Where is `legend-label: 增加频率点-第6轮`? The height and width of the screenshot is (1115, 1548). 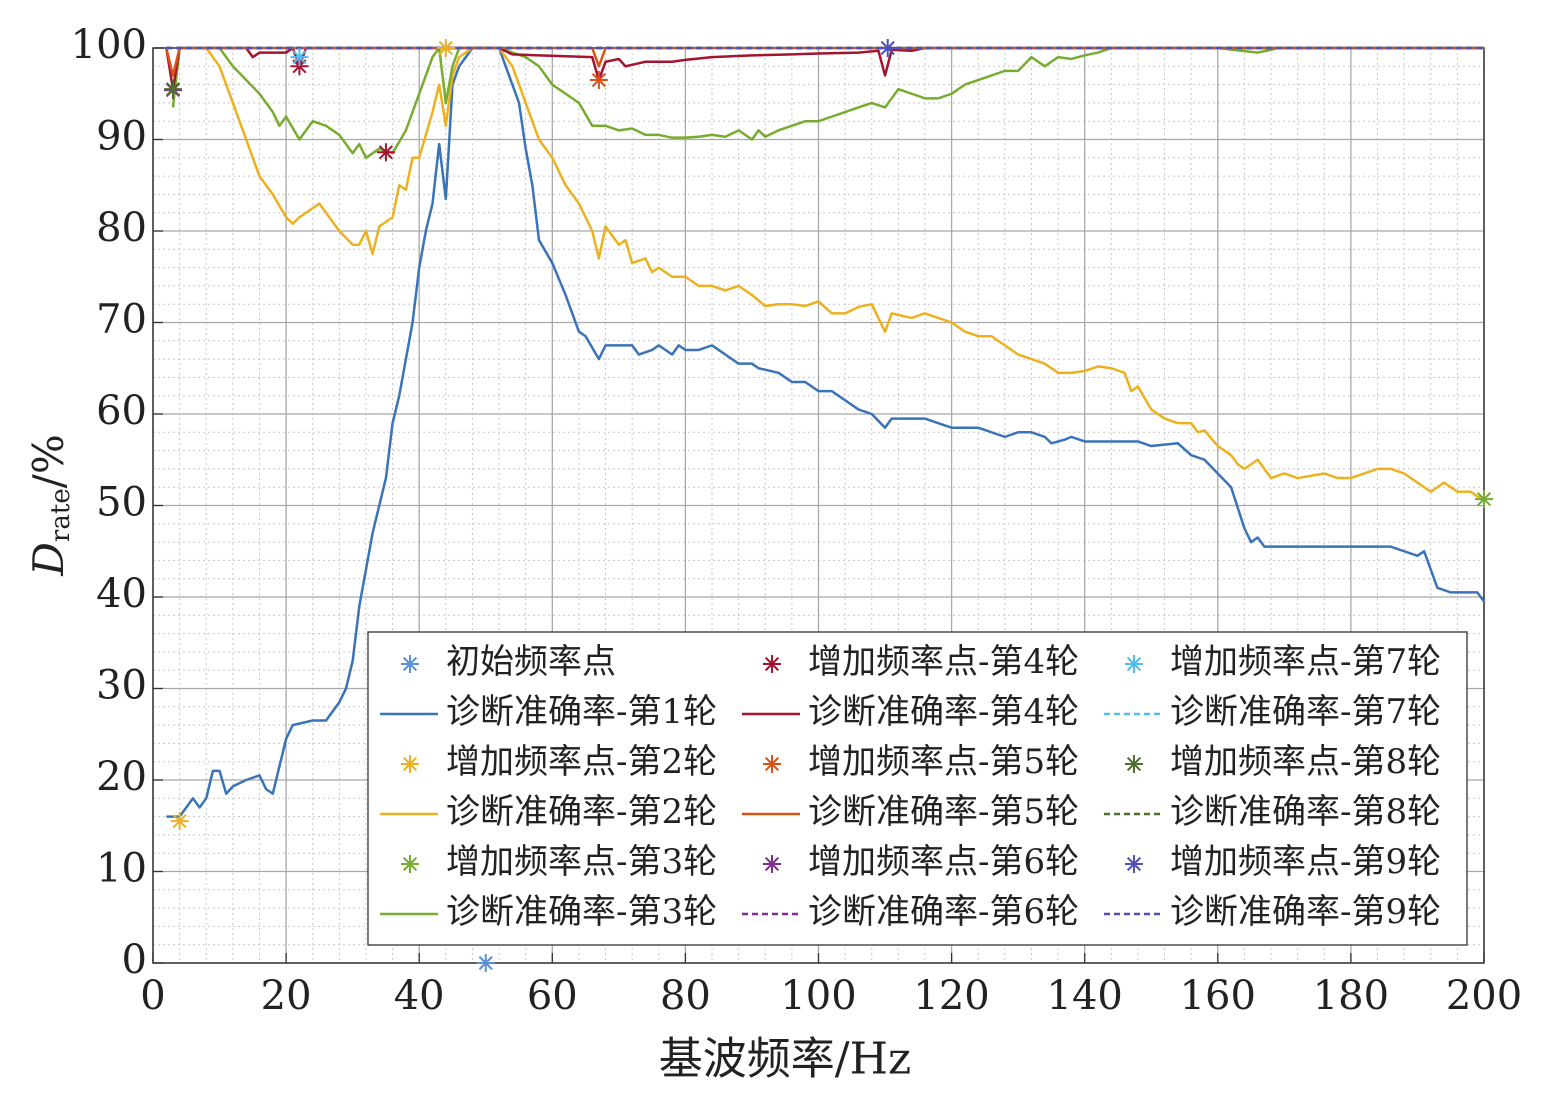 legend-label: 增加频率点-第6轮 is located at coordinates (943, 862).